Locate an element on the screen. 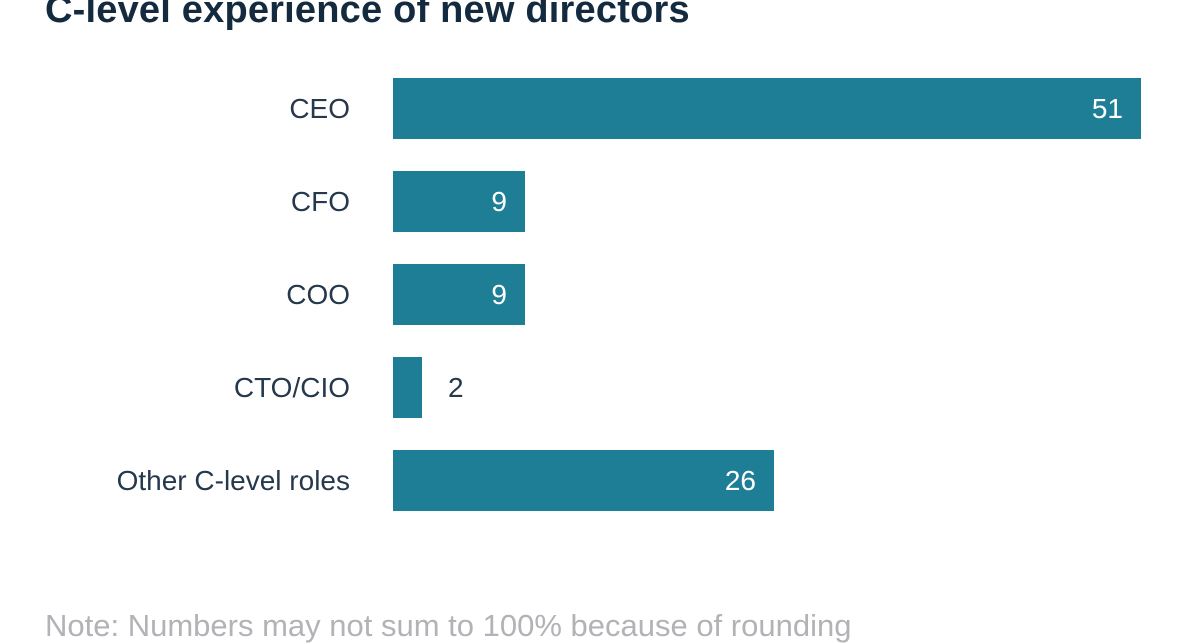 The image size is (1200, 643). bar-value-label: 51 is located at coordinates (1107, 108).